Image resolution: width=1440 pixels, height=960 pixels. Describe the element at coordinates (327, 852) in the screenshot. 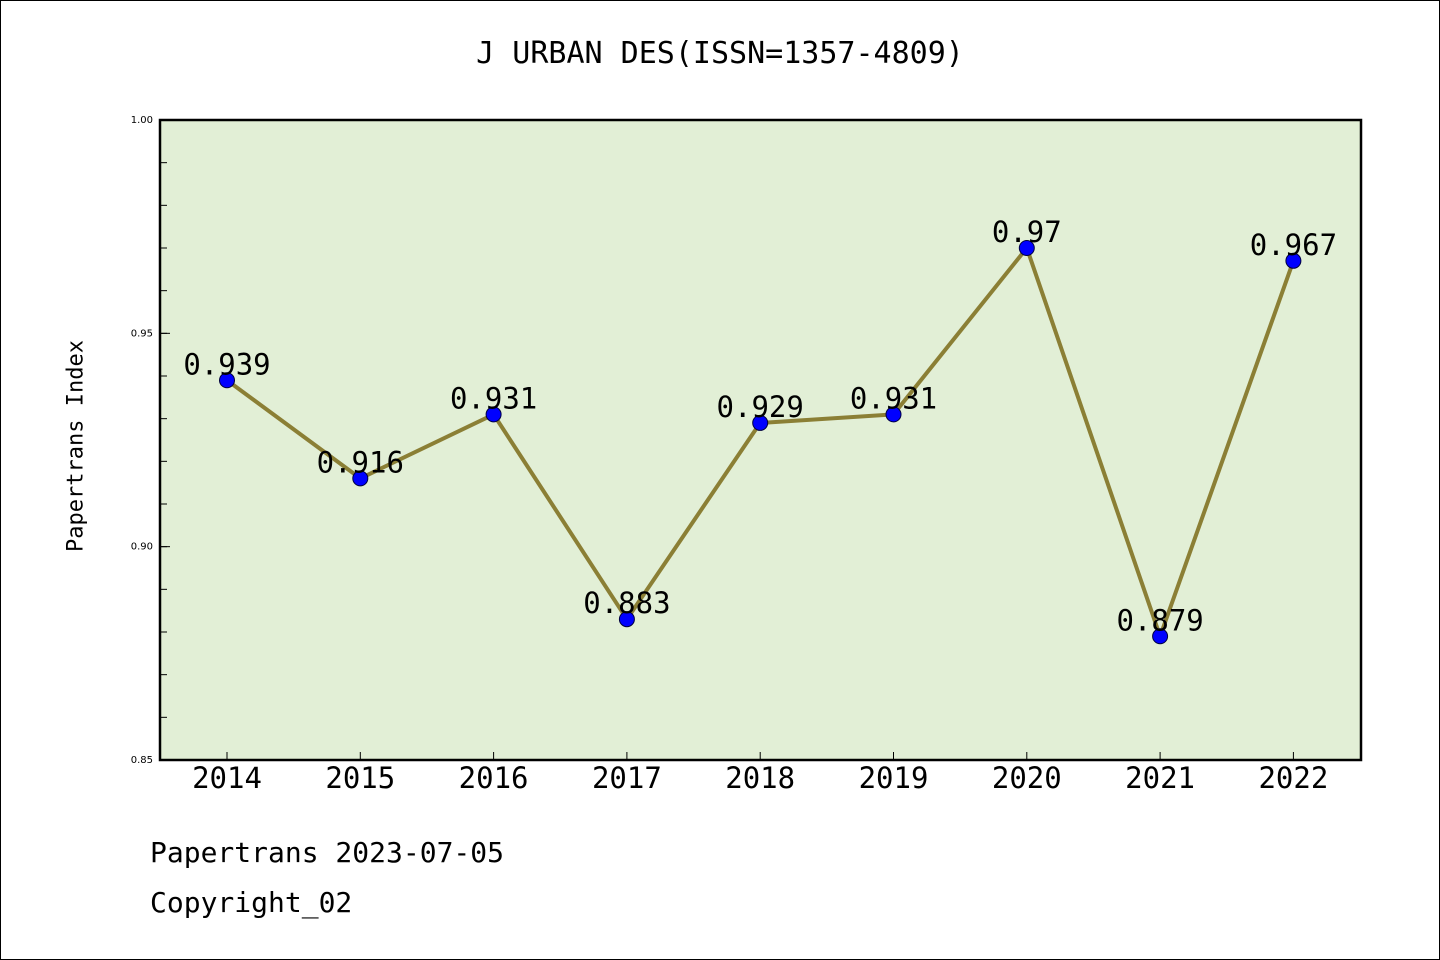

I see `footer-date-text: Papertrans 2023-07-05` at that location.